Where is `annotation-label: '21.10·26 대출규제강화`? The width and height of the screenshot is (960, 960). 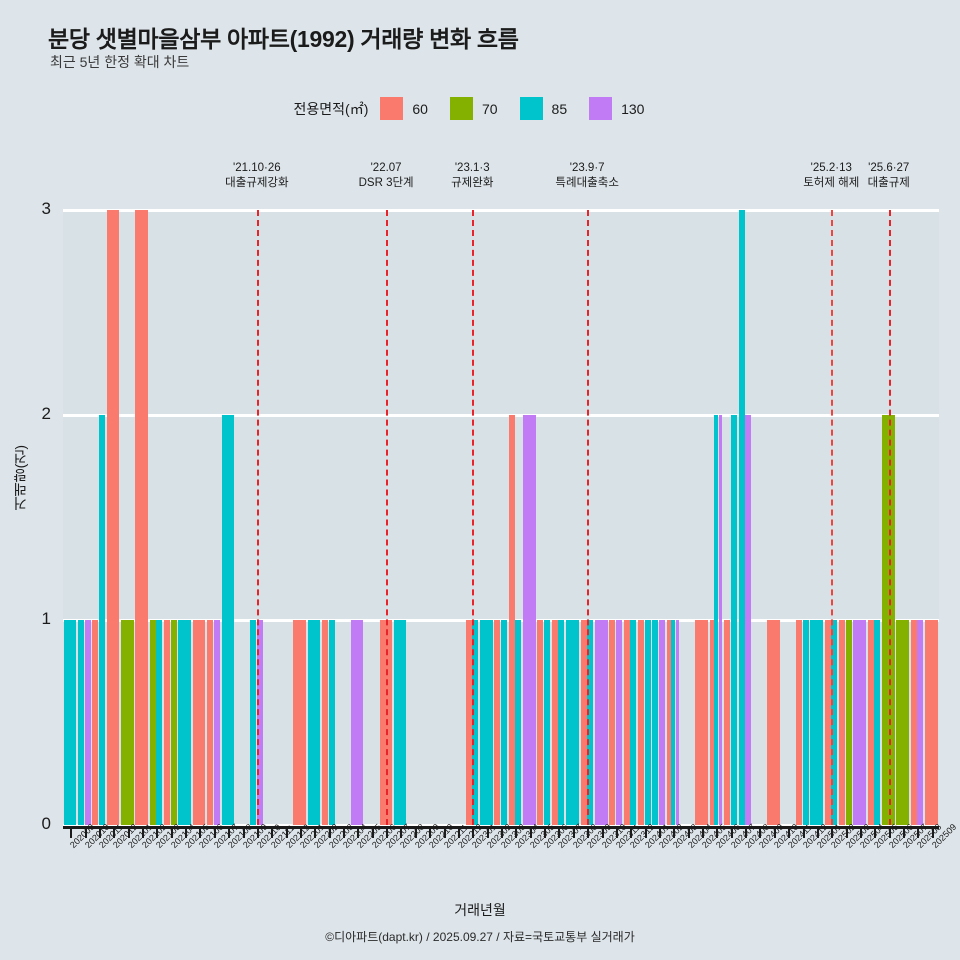
annotation-label: '21.10·26 대출규제강화 is located at coordinates (256, 176).